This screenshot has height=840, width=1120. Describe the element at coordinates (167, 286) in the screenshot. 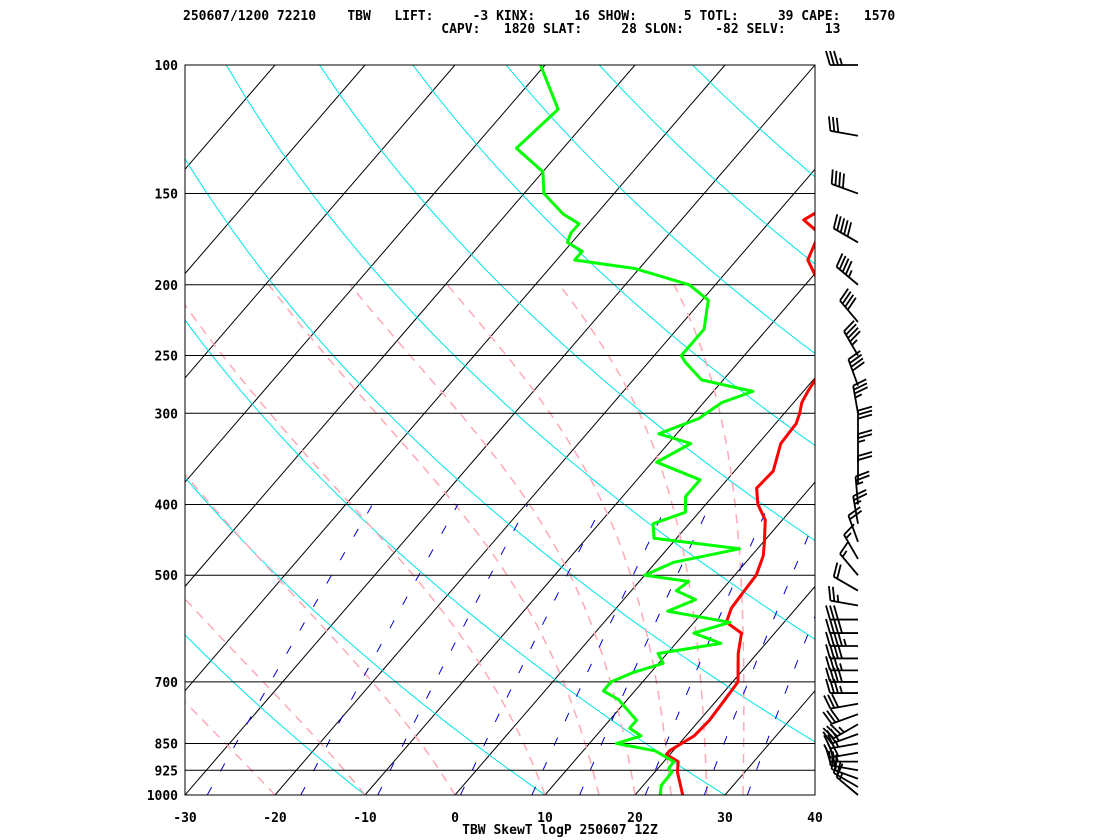

I see `pressure-tick-label: 200` at that location.